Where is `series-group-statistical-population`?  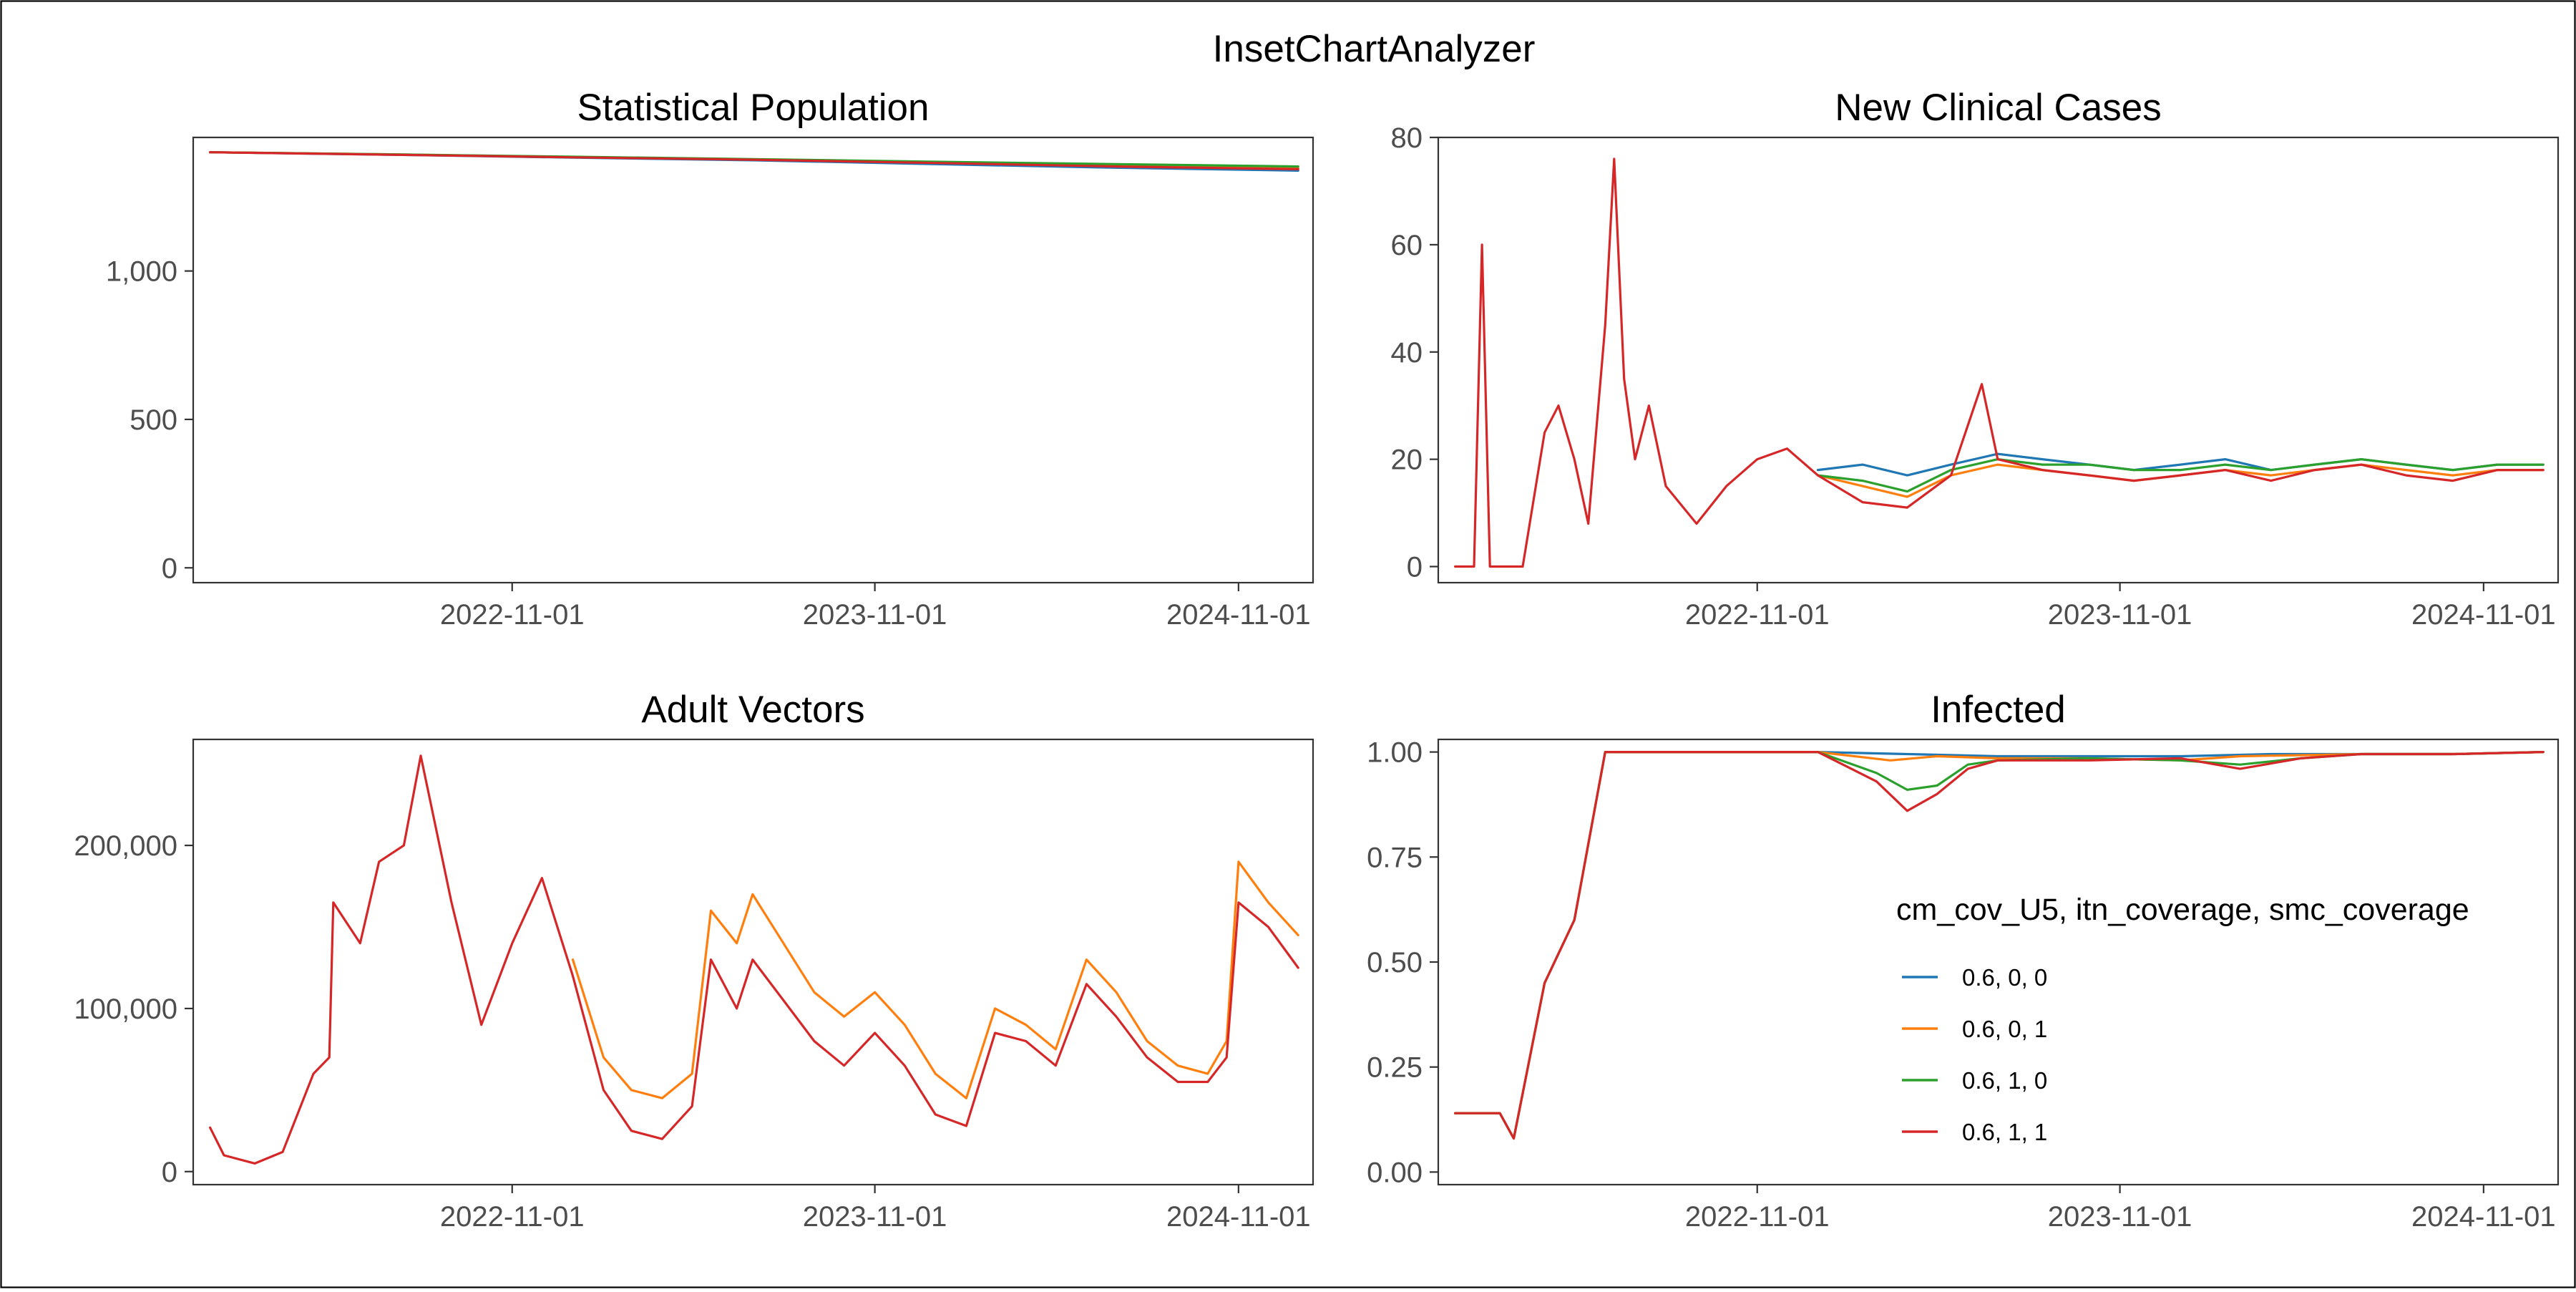 series-group-statistical-population is located at coordinates (754, 161).